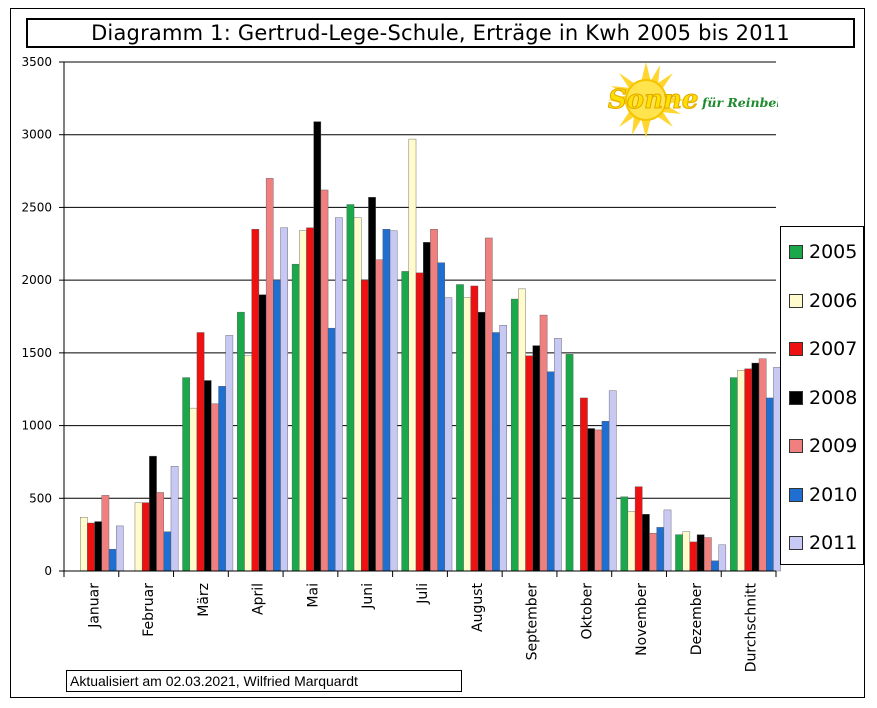 Image resolution: width=877 pixels, height=708 pixels. What do you see at coordinates (624, 534) in the screenshot?
I see `bar-2005-November` at bounding box center [624, 534].